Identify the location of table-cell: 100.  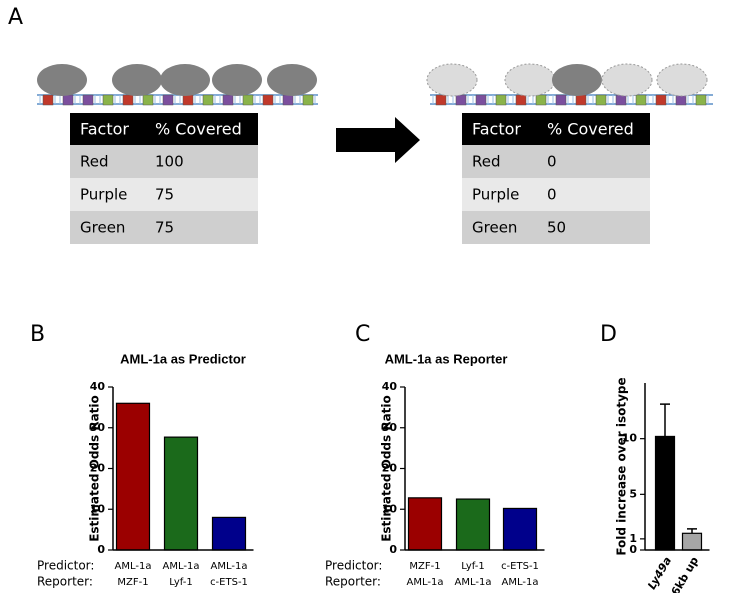
(169, 162).